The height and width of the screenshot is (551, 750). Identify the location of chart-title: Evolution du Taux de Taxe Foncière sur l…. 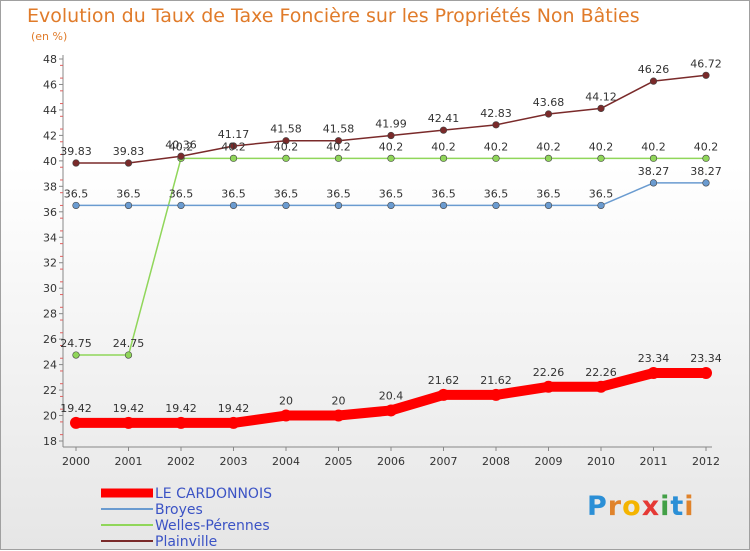
(333, 16).